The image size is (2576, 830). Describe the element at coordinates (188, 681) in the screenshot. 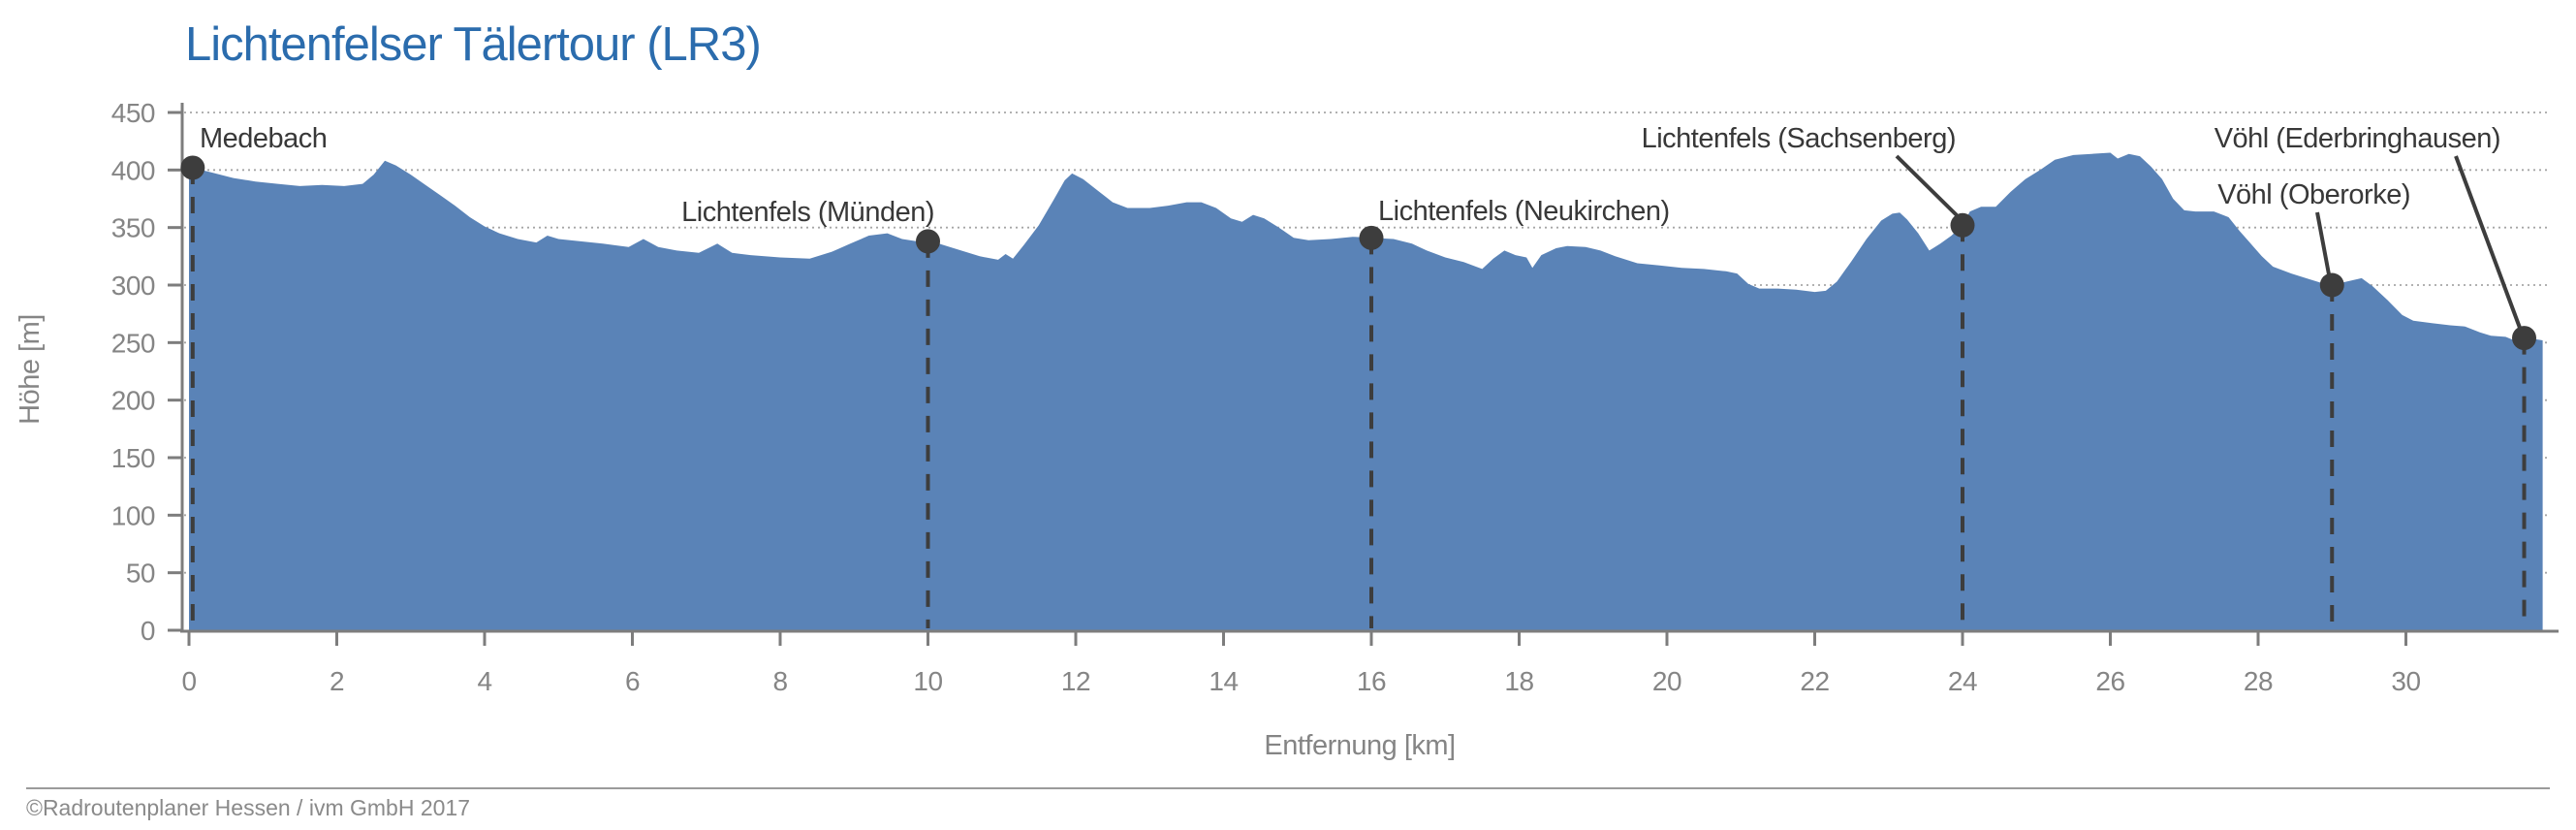

I see `x-tick-label: 0` at that location.